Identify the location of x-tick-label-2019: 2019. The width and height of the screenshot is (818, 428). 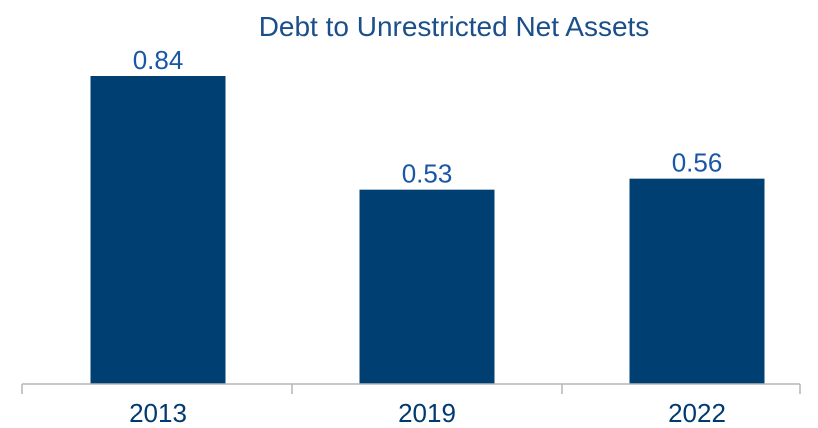
(427, 413).